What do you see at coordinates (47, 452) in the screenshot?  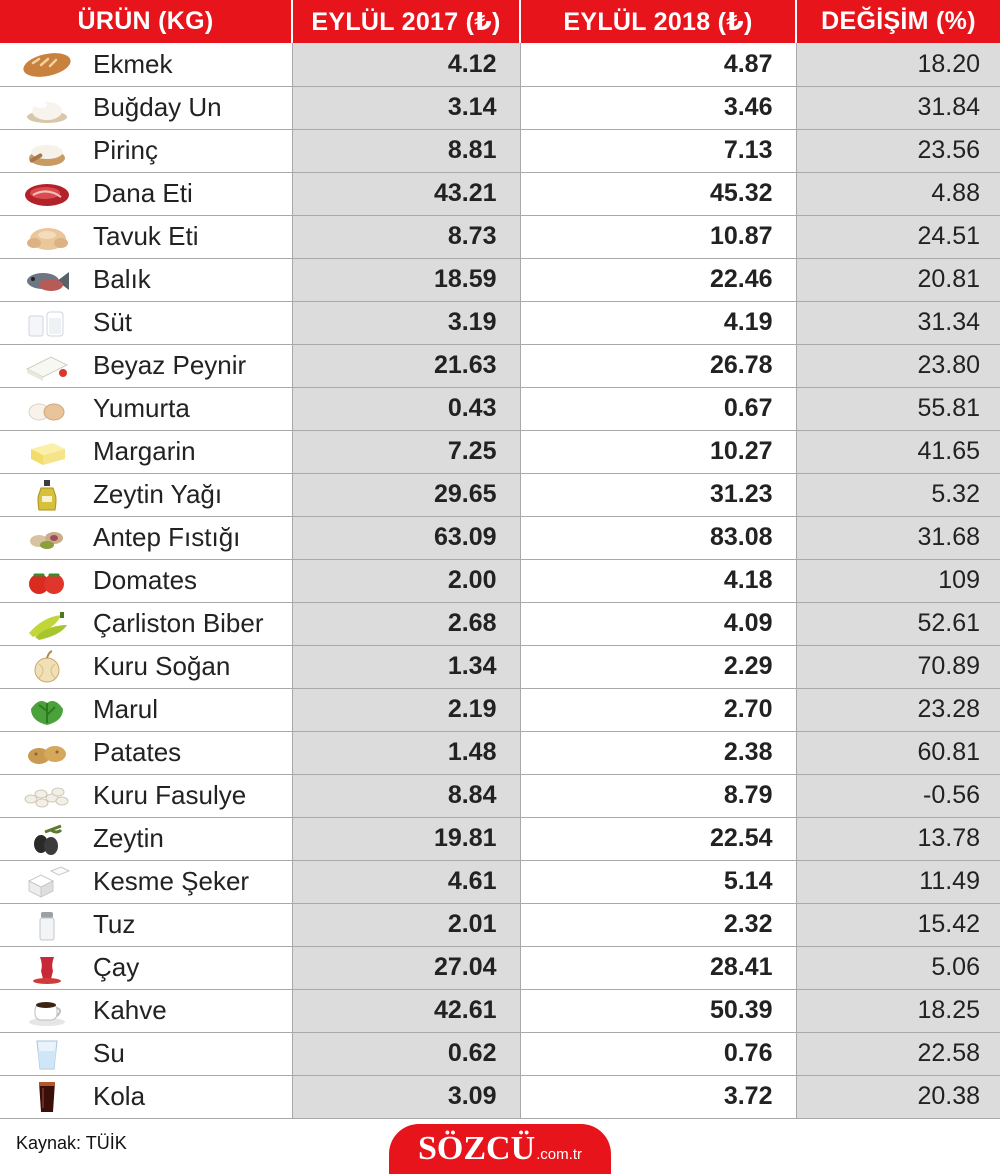 I see `margarine-icon` at bounding box center [47, 452].